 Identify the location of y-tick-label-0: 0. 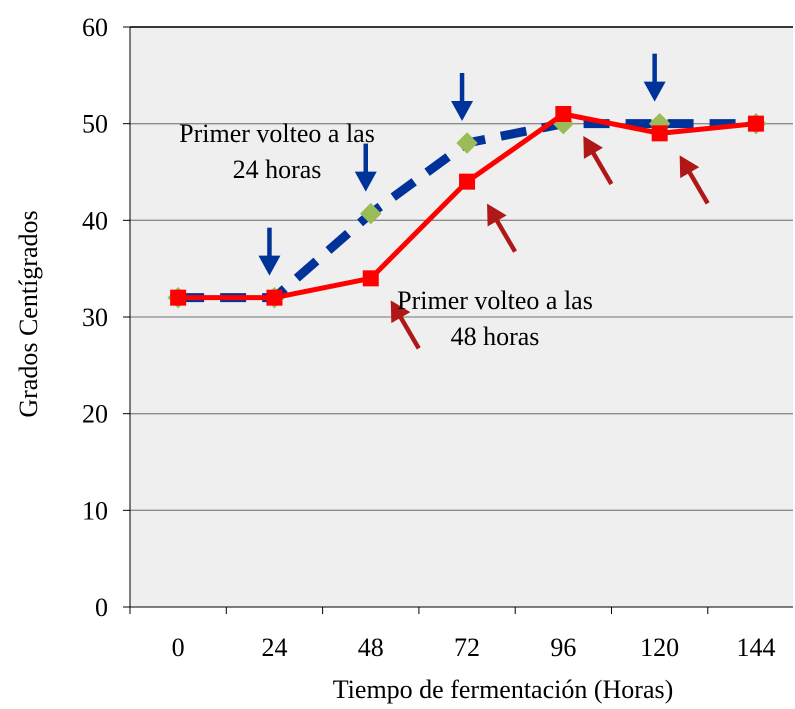
(101, 607).